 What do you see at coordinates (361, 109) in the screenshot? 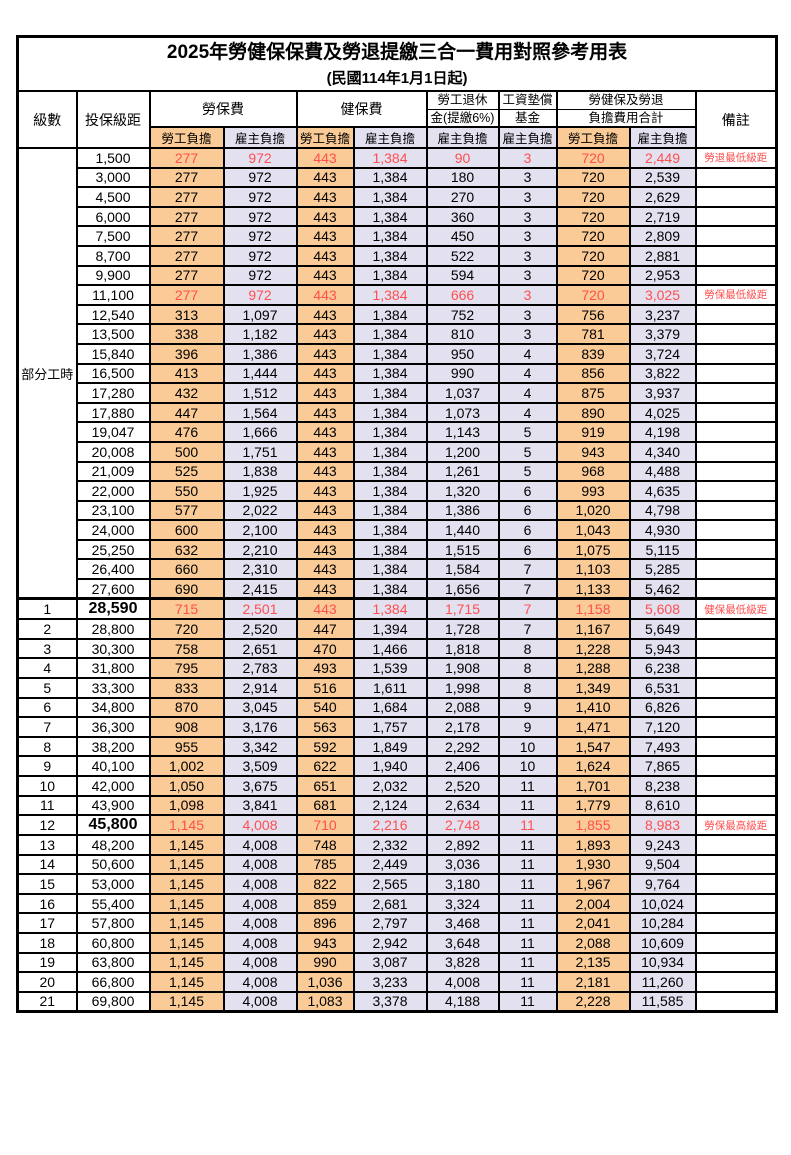
I see `header-health-insurance: 健保費` at bounding box center [361, 109].